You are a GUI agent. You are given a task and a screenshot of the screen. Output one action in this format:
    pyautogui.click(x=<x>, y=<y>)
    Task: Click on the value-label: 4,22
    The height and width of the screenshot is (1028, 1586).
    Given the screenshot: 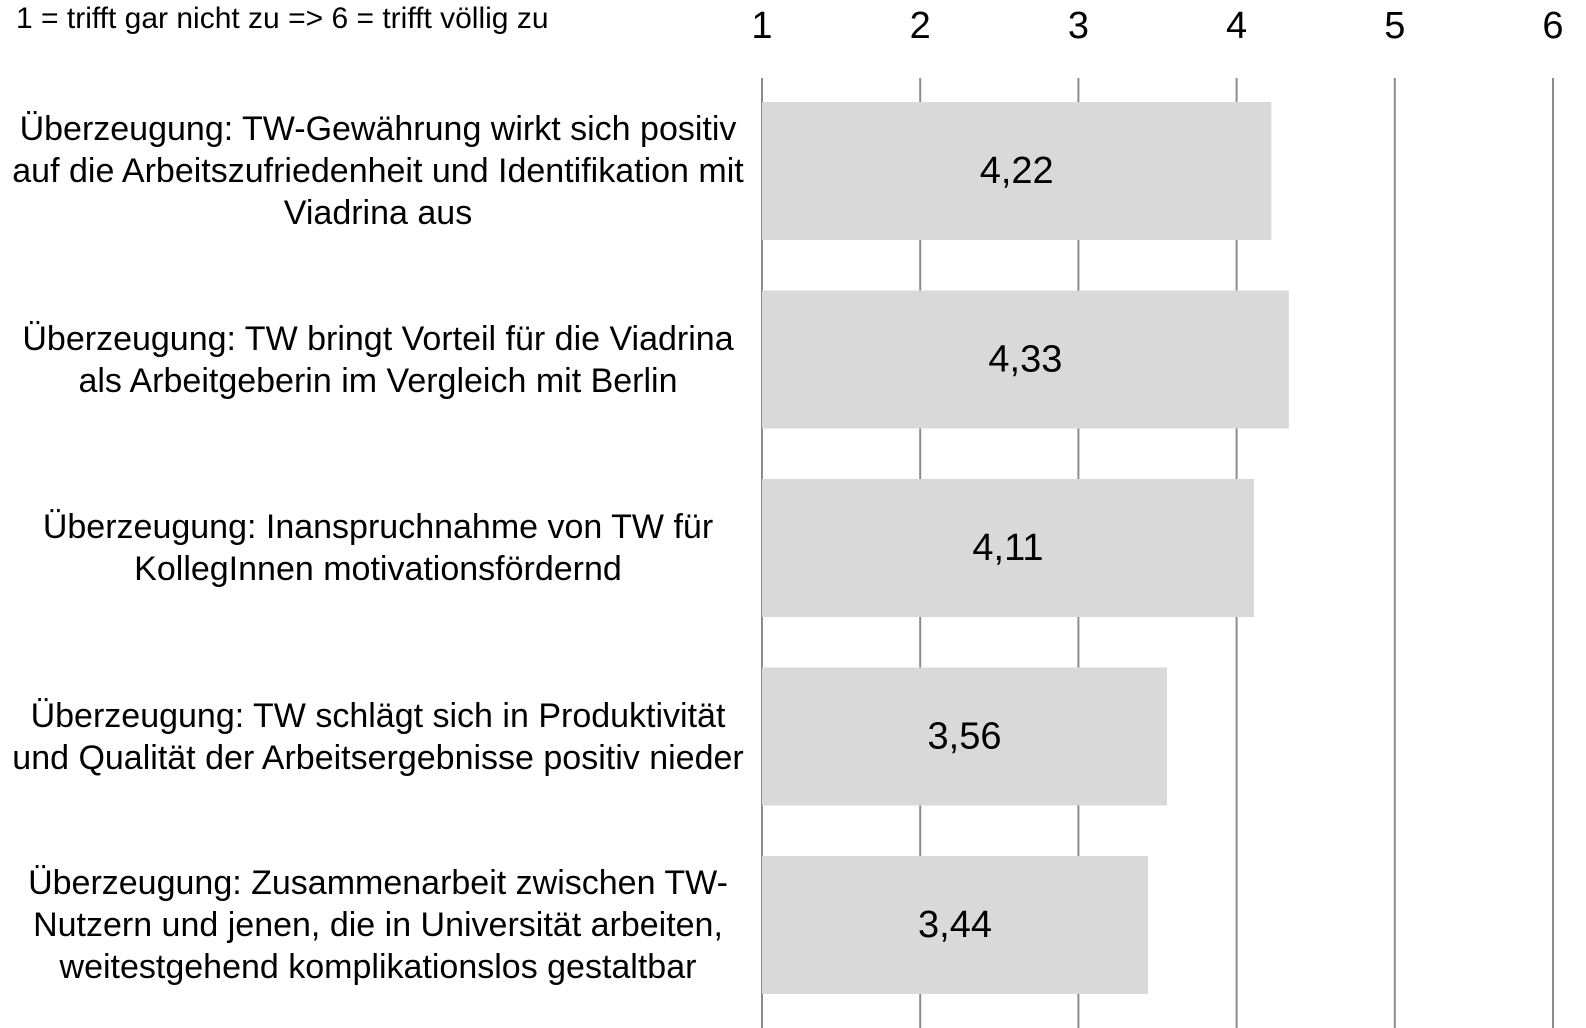 What is the action you would take?
    pyautogui.click(x=1017, y=171)
    